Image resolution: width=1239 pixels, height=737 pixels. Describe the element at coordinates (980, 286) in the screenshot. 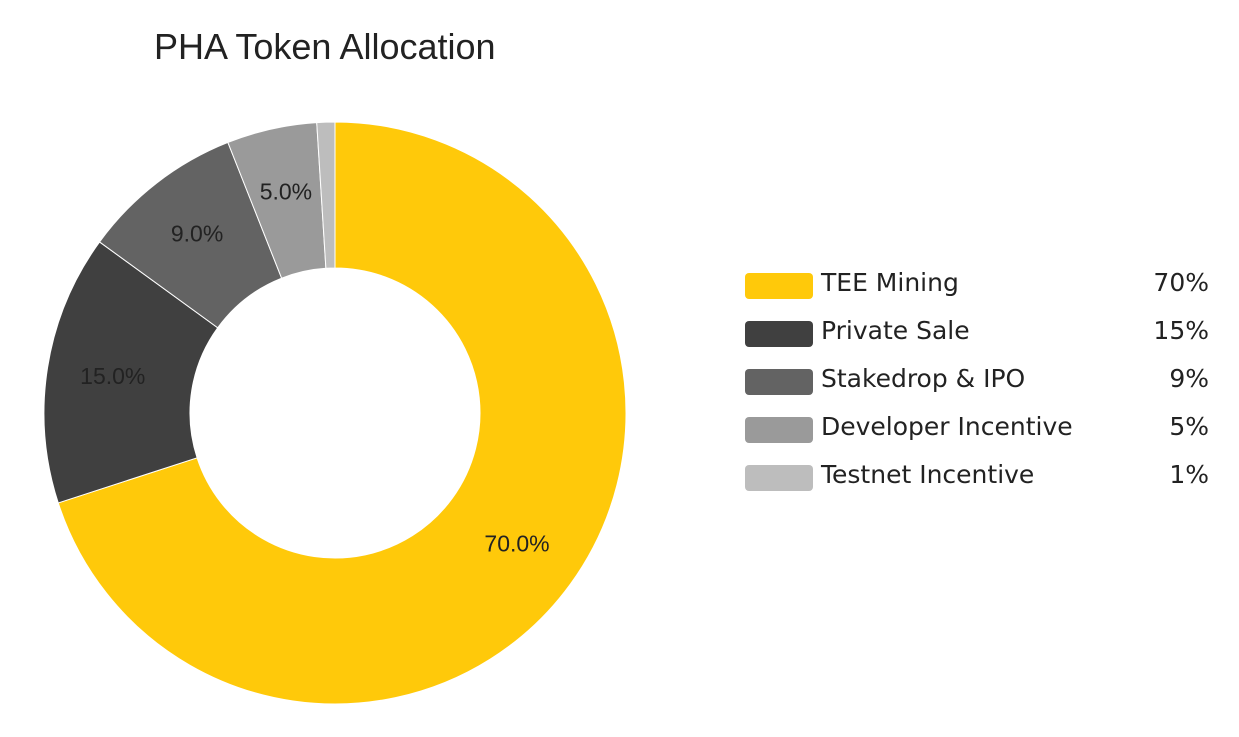

I see `legend-item-tee-mining: TEE Mining 70%` at that location.